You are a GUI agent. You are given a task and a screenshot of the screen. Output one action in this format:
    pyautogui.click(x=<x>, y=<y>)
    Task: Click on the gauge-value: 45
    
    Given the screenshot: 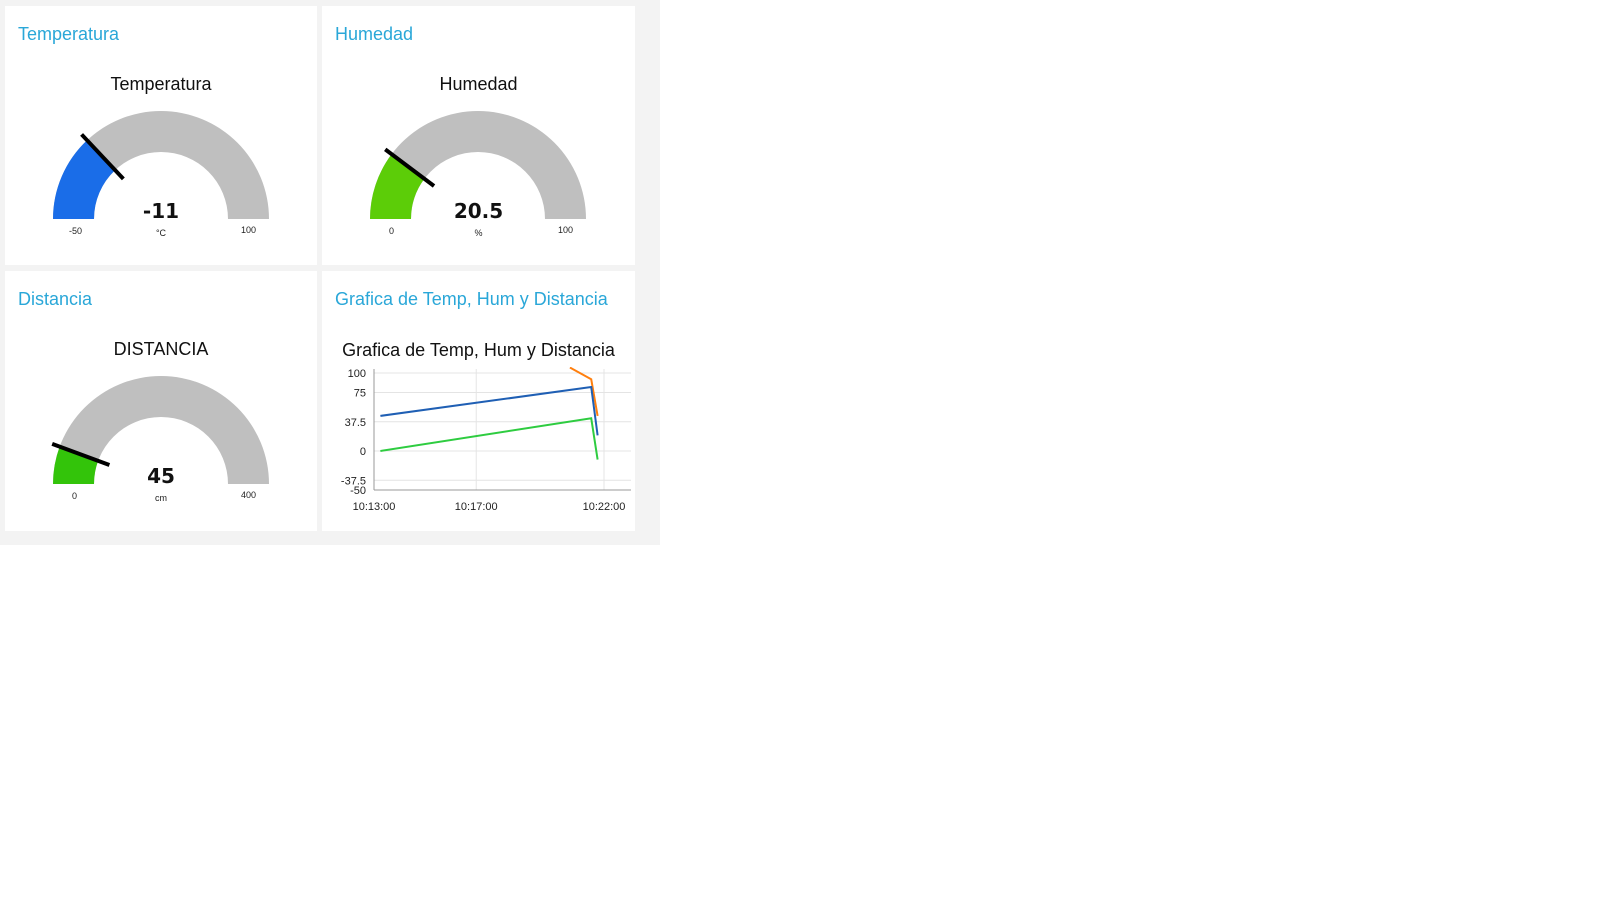 What is the action you would take?
    pyautogui.click(x=161, y=476)
    